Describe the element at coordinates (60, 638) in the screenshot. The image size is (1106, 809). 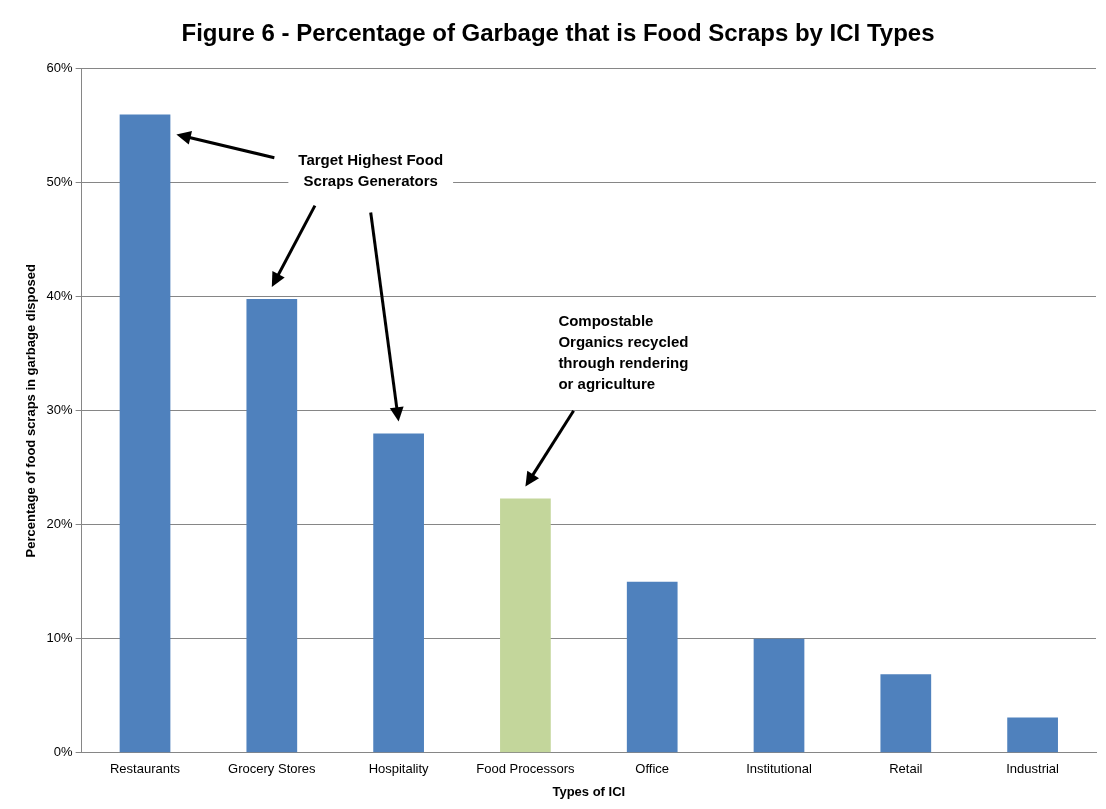
I see `y-tick-label: 10%` at that location.